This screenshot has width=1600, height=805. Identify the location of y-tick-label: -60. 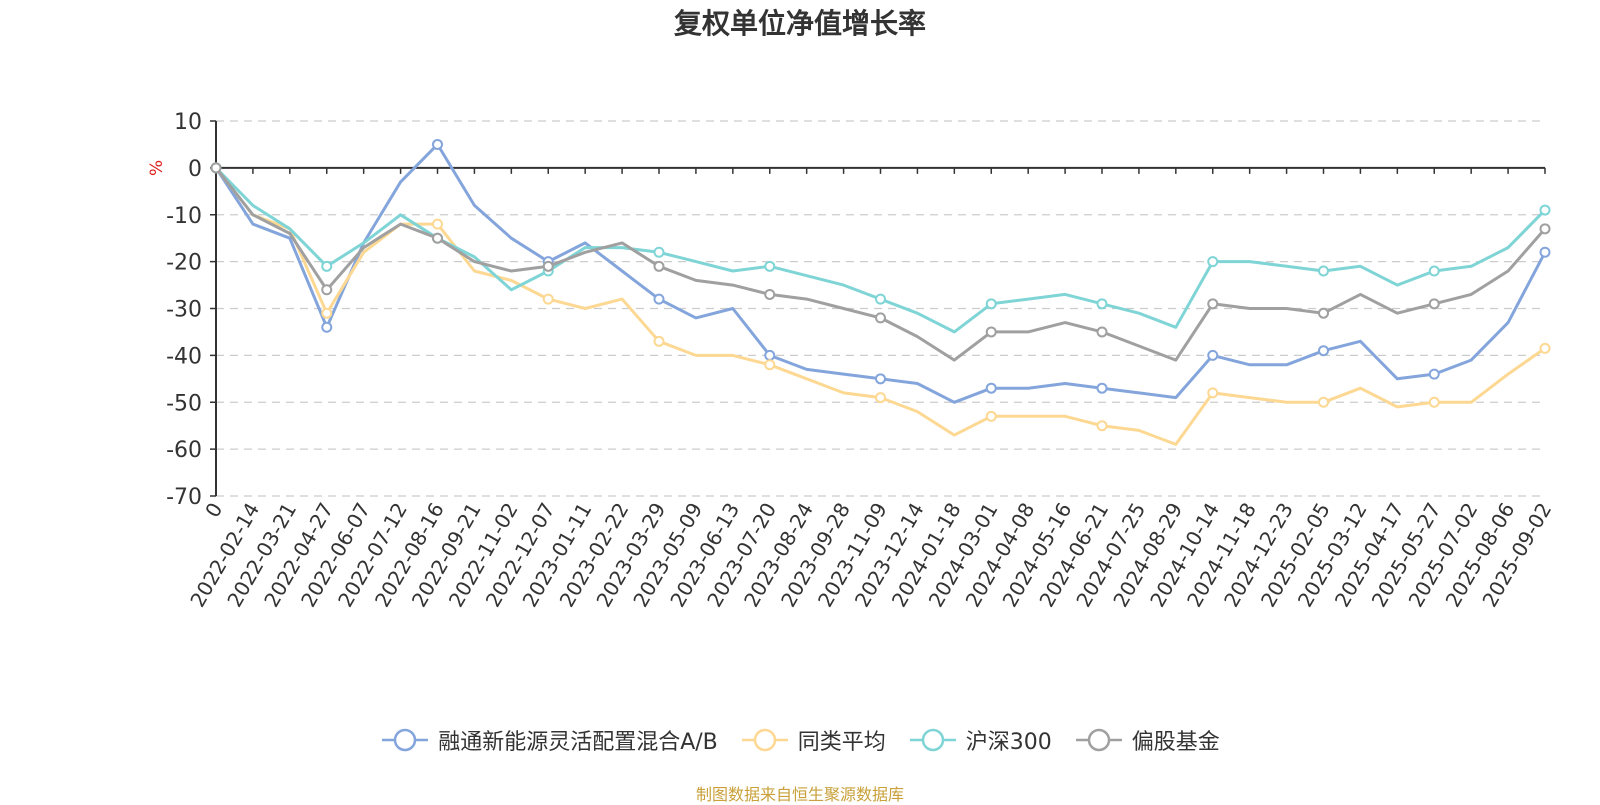
(184, 450).